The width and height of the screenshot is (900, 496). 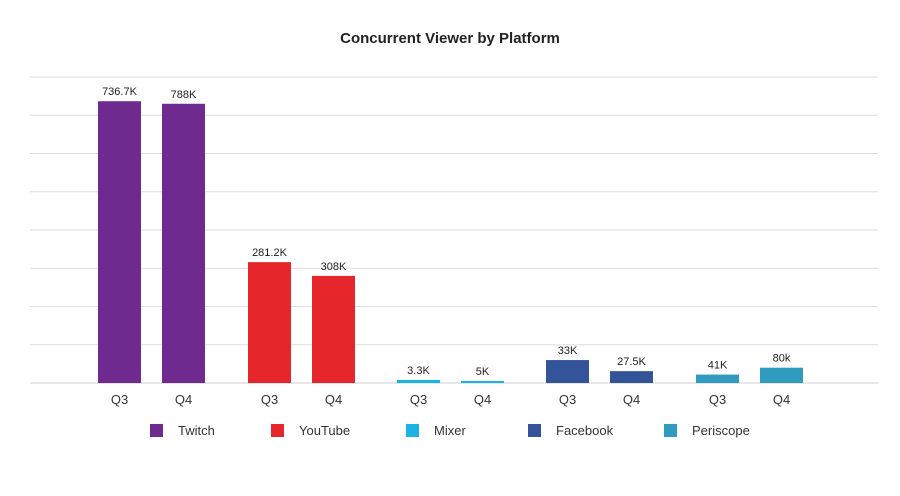 I want to click on bar-twitch-q4, so click(x=183, y=243).